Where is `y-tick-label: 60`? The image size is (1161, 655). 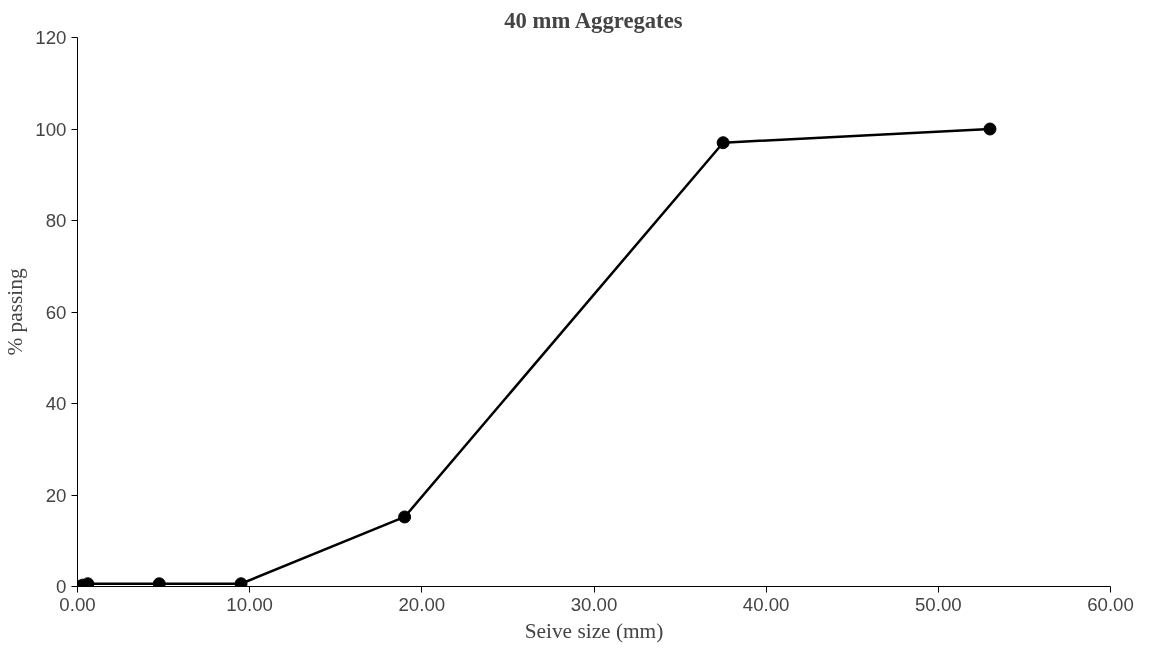
y-tick-label: 60 is located at coordinates (56, 312).